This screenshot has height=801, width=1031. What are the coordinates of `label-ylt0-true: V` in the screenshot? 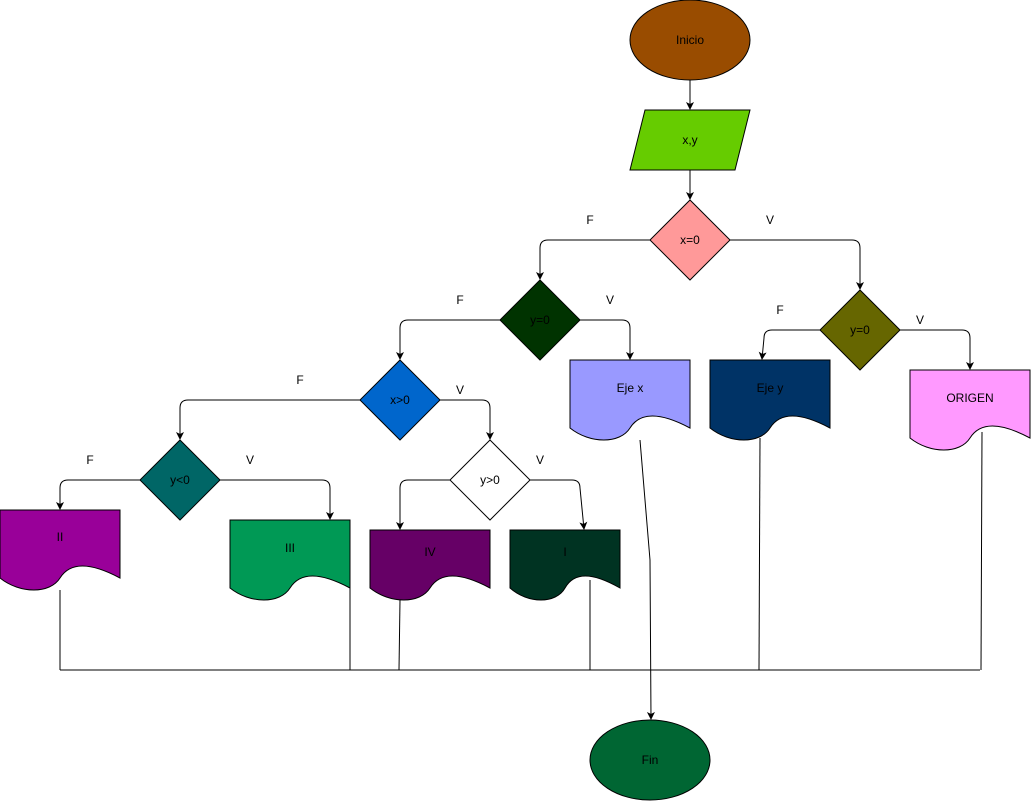 It's located at (250, 460).